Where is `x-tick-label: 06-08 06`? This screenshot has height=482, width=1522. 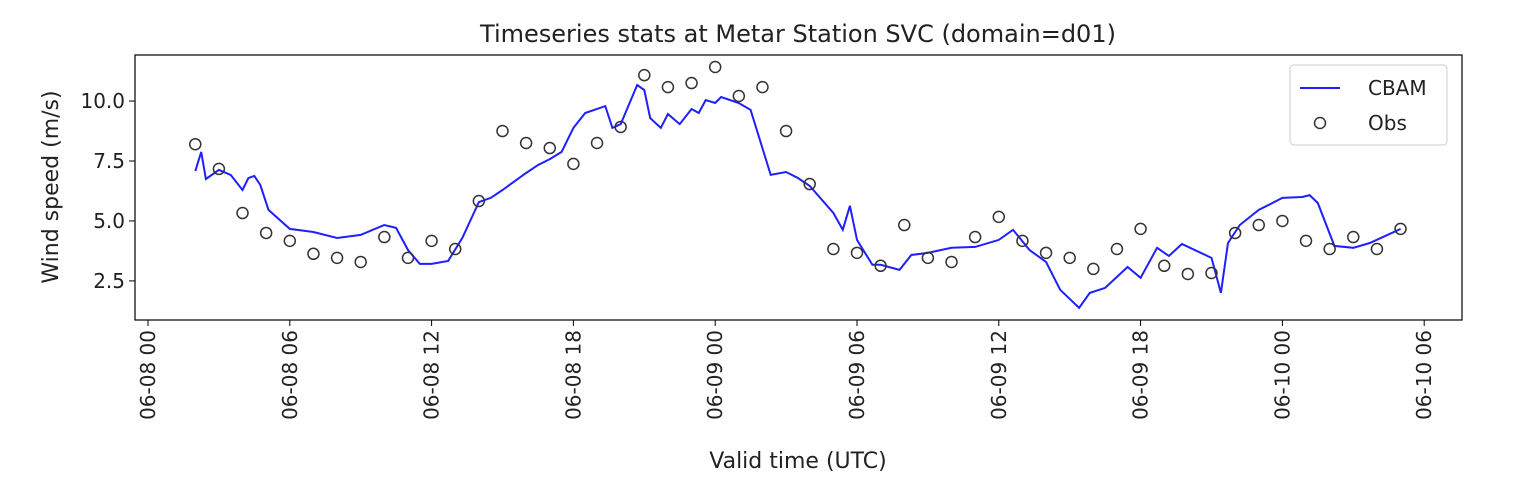 x-tick-label: 06-08 06 is located at coordinates (290, 375).